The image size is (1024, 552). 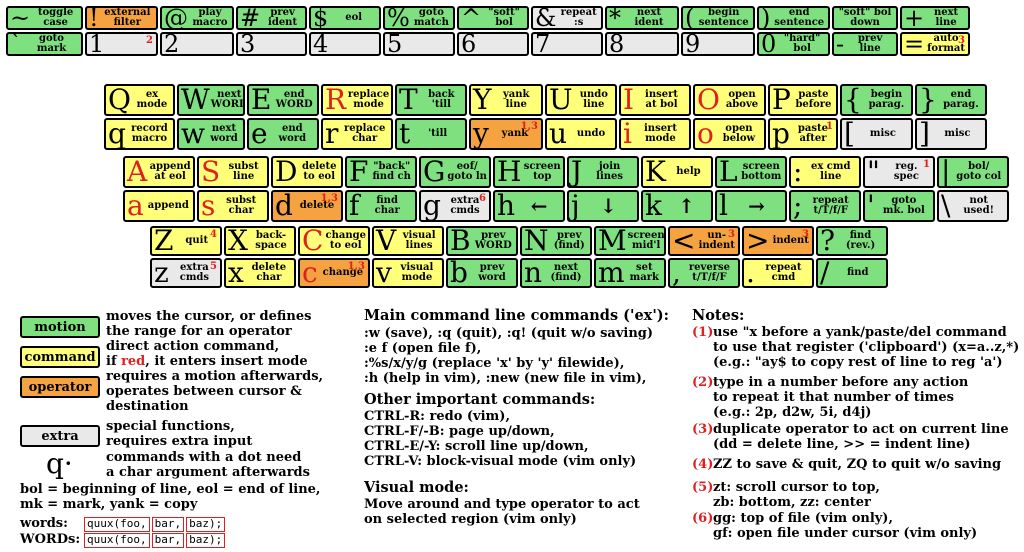 What do you see at coordinates (492, 272) in the screenshot?
I see `key-desc: prev word` at bounding box center [492, 272].